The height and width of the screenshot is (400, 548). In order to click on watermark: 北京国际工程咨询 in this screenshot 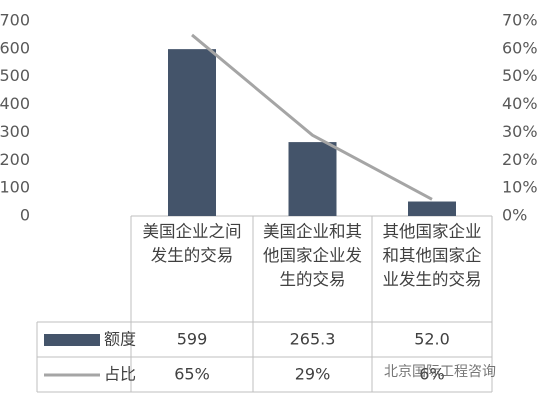, I will do `click(440, 372)`.